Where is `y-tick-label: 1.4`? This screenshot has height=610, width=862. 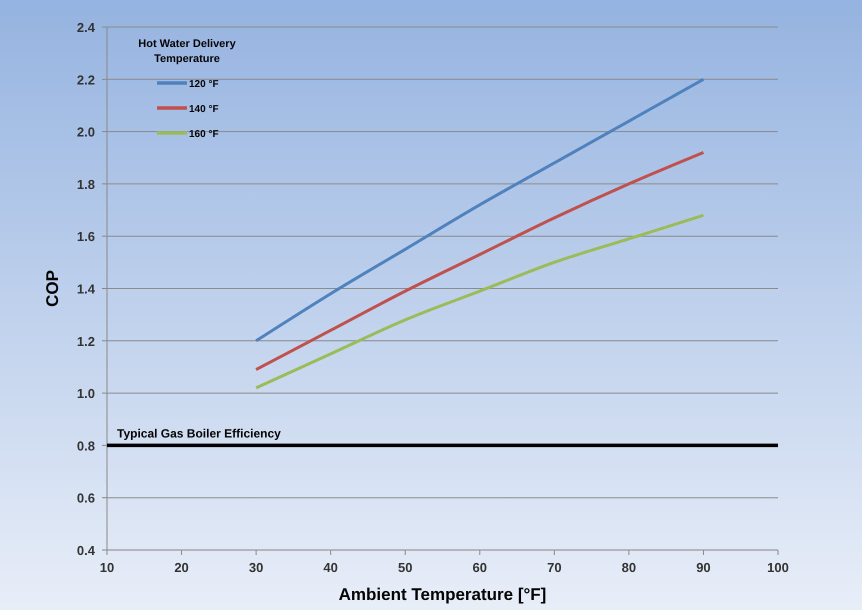 y-tick-label: 1.4 is located at coordinates (86, 289).